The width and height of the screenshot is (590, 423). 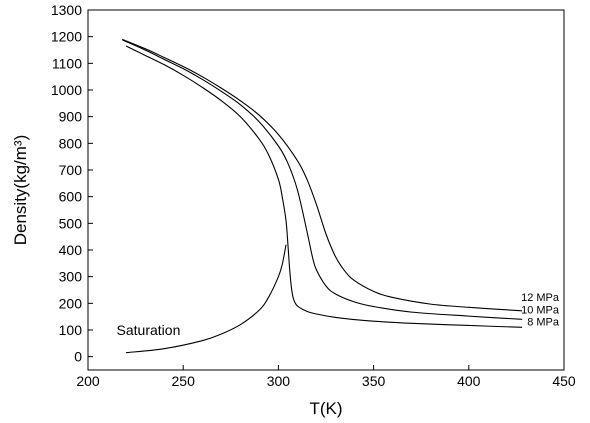 I want to click on x-tick-label-450: 450, so click(x=564, y=381).